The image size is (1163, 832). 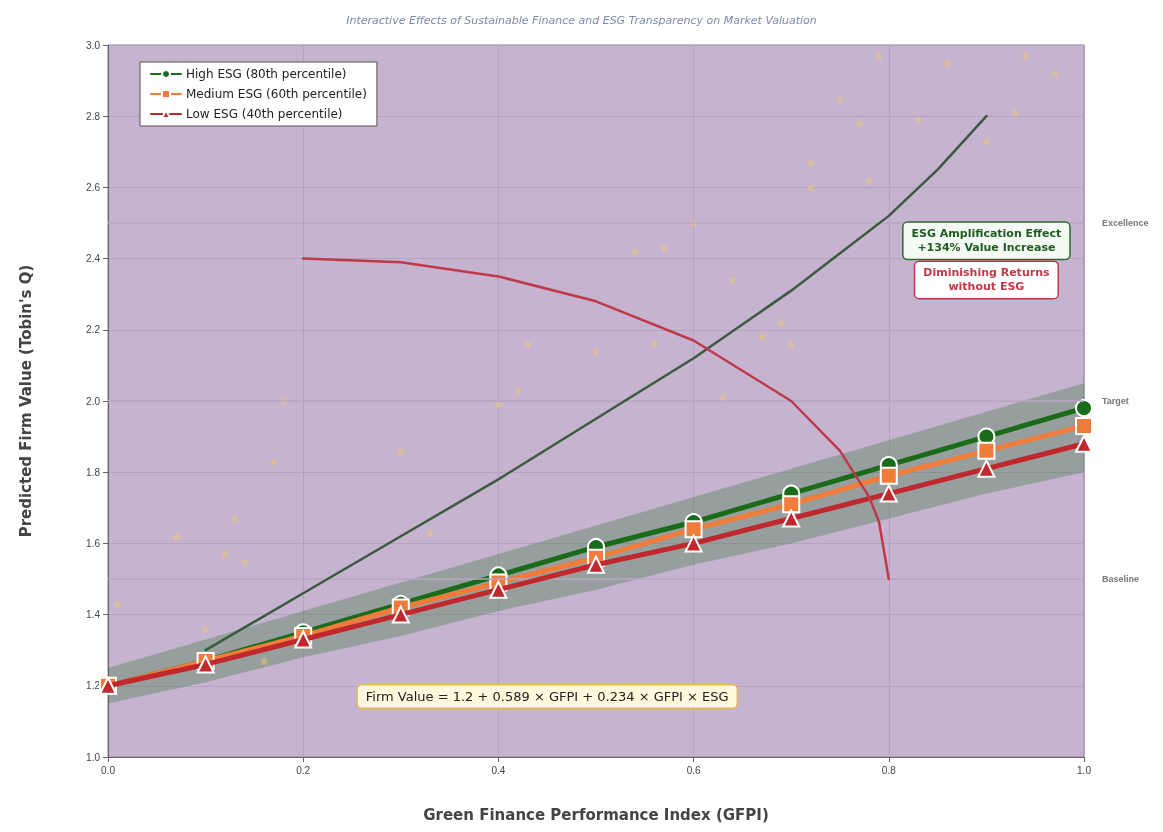 I want to click on y-tick-label: 1.6, so click(x=93, y=543).